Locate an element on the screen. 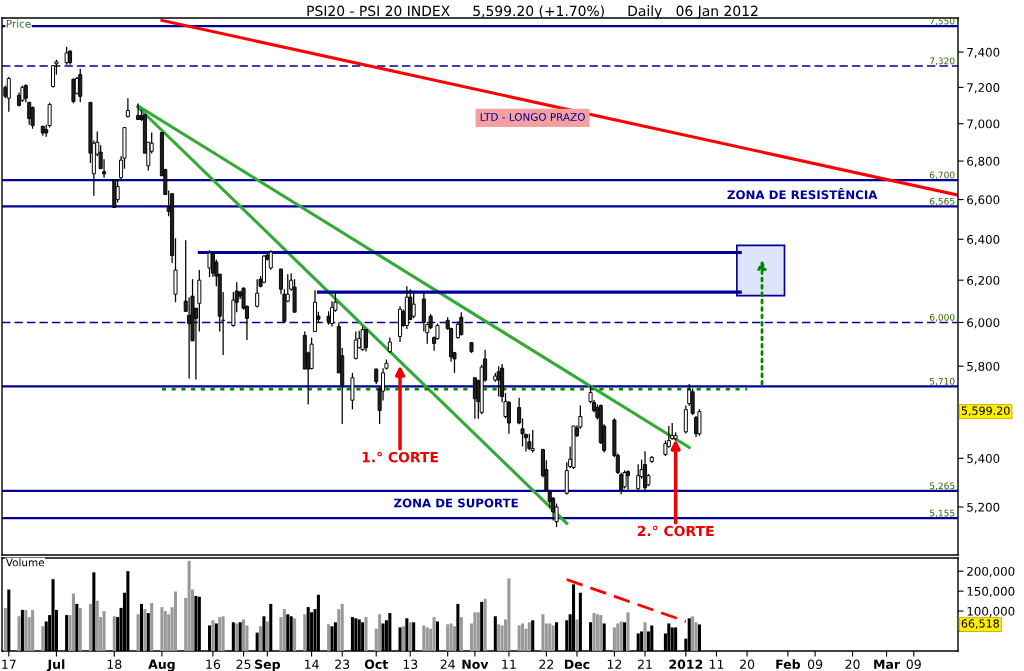  x-tick-label: Sep is located at coordinates (268, 665).